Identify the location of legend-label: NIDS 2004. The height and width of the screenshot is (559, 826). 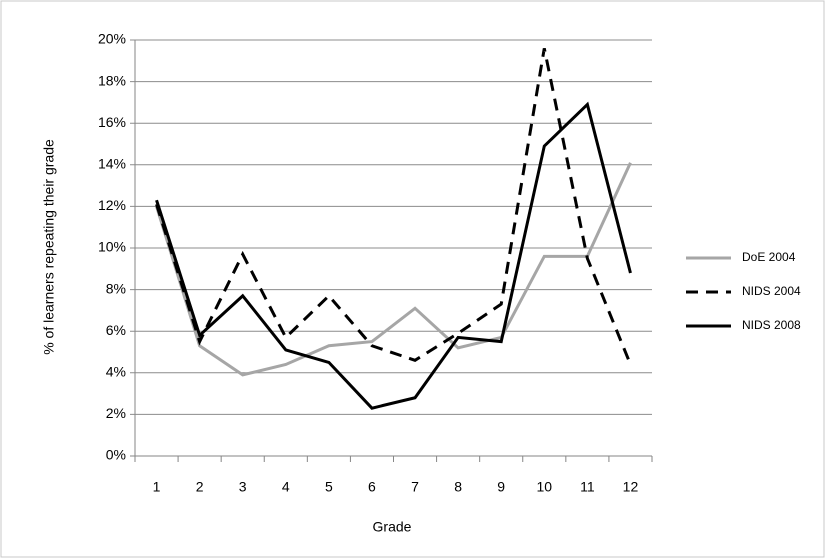
(771, 291).